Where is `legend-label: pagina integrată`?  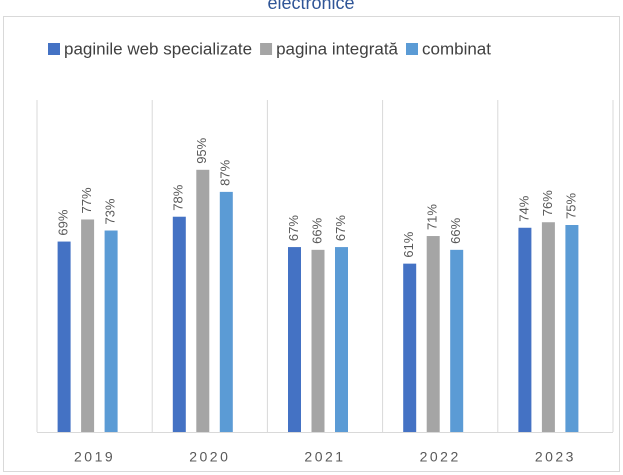
legend-label: pagina integrată is located at coordinates (337, 48).